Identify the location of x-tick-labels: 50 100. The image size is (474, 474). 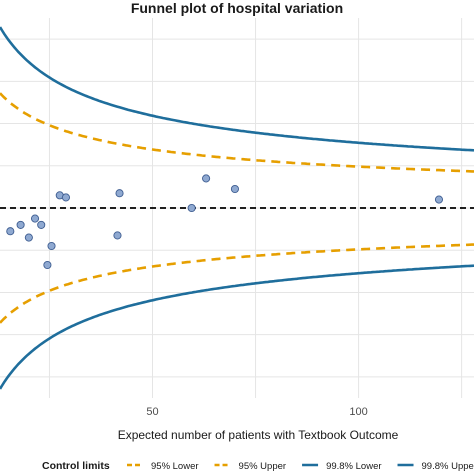
(256, 412).